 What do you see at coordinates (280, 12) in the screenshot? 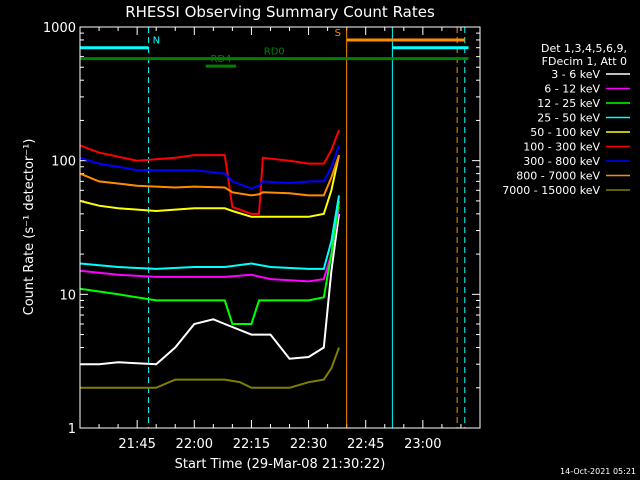
I see `chart-title: RHESSI Observing Summary Count Rates` at bounding box center [280, 12].